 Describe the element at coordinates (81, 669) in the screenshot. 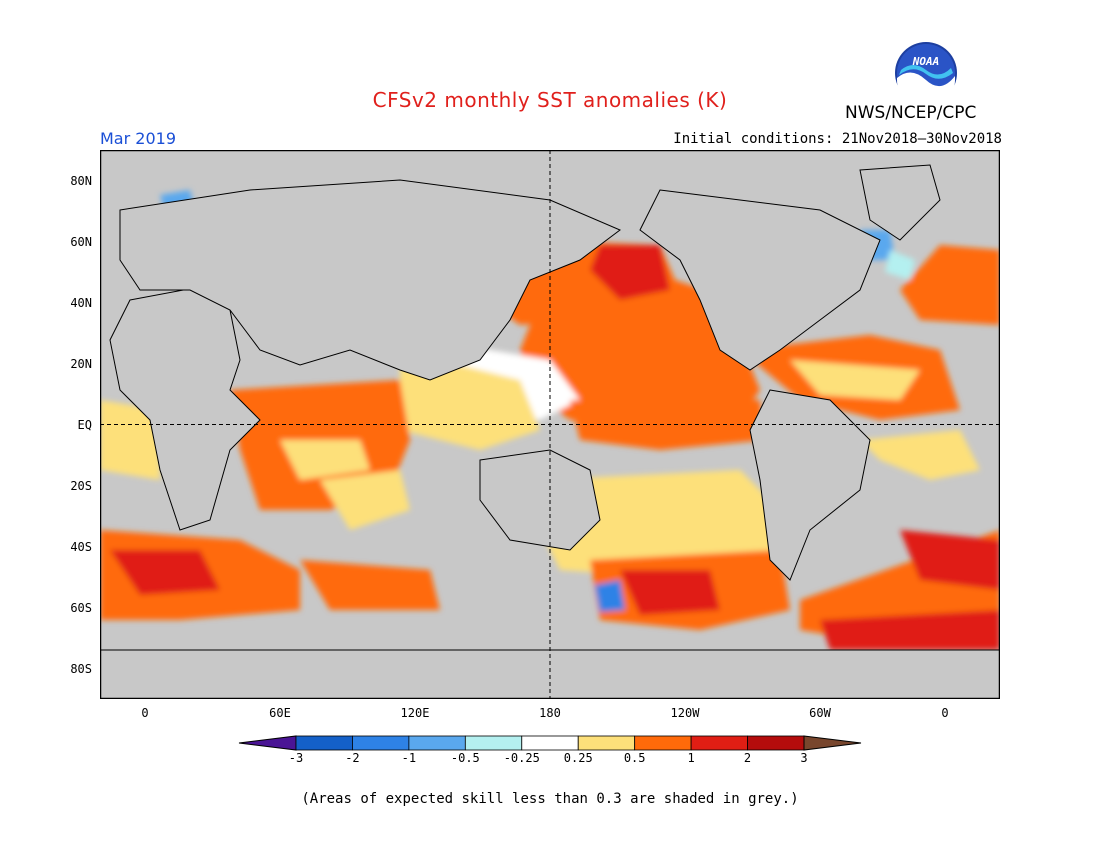

I see `y-tick-label: 80S` at that location.